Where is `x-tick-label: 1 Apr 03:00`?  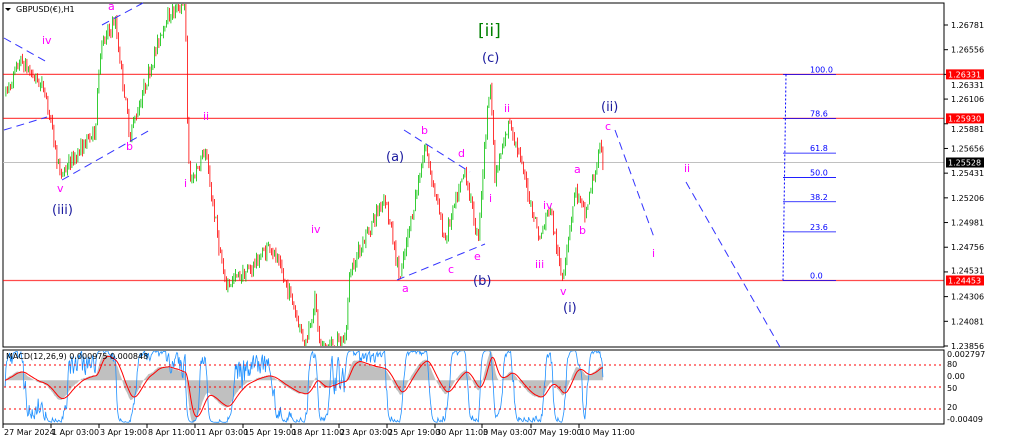 x-tick-label: 1 Apr 03:00 is located at coordinates (75, 432).